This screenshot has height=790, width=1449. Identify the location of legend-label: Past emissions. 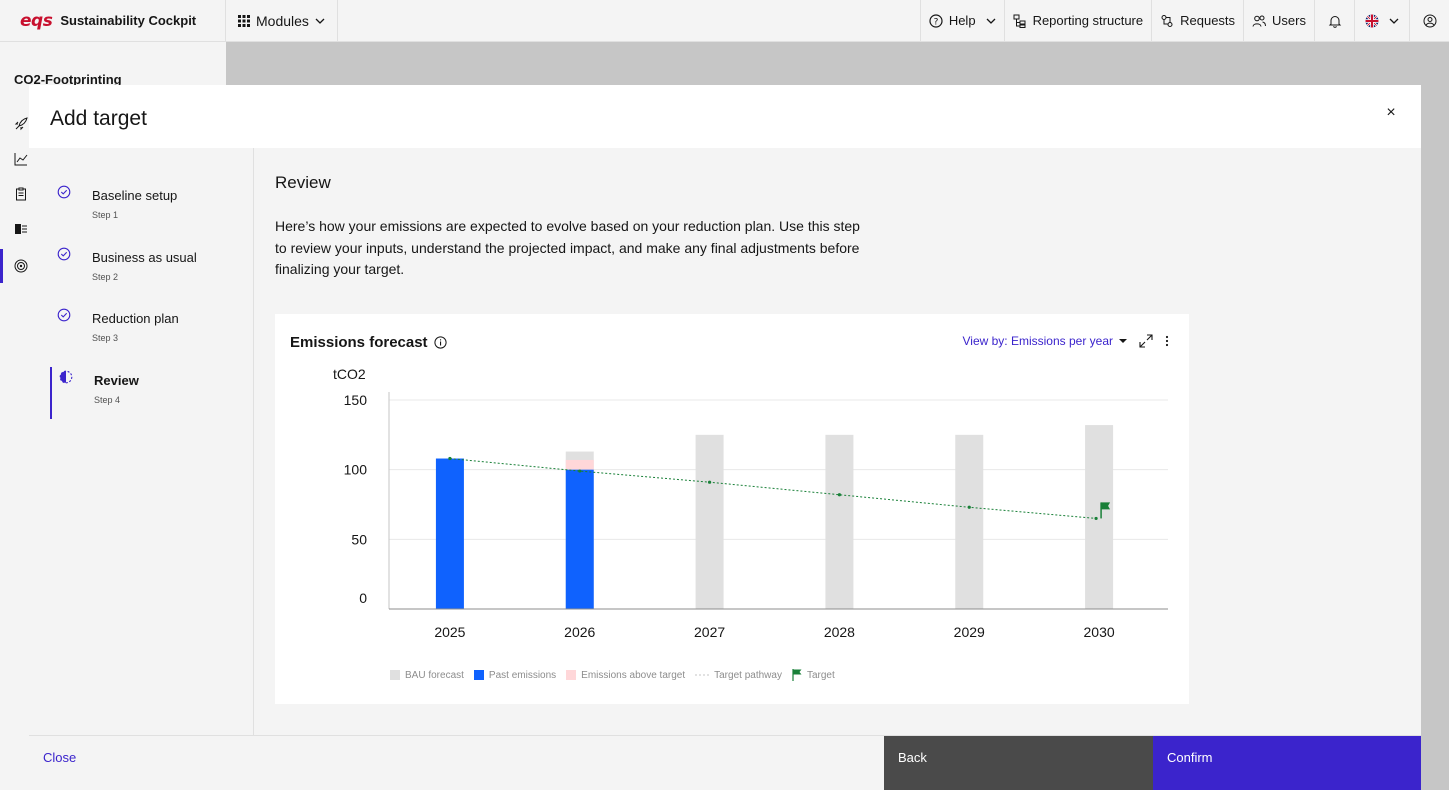
(522, 675).